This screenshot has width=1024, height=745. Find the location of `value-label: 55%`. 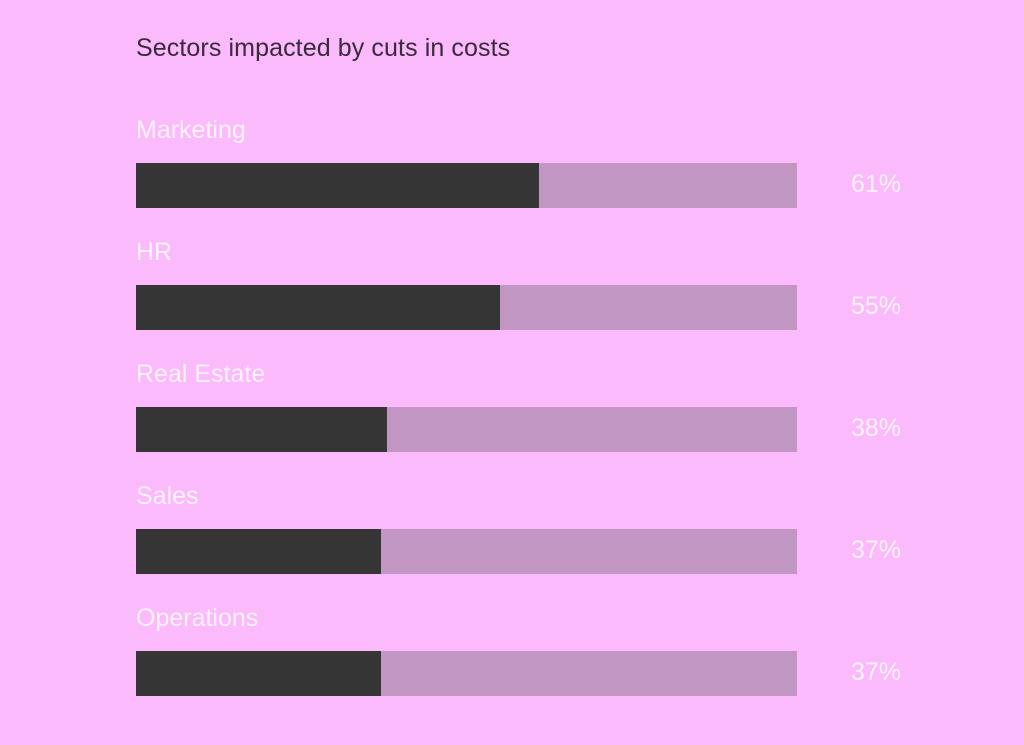

value-label: 55% is located at coordinates (876, 306).